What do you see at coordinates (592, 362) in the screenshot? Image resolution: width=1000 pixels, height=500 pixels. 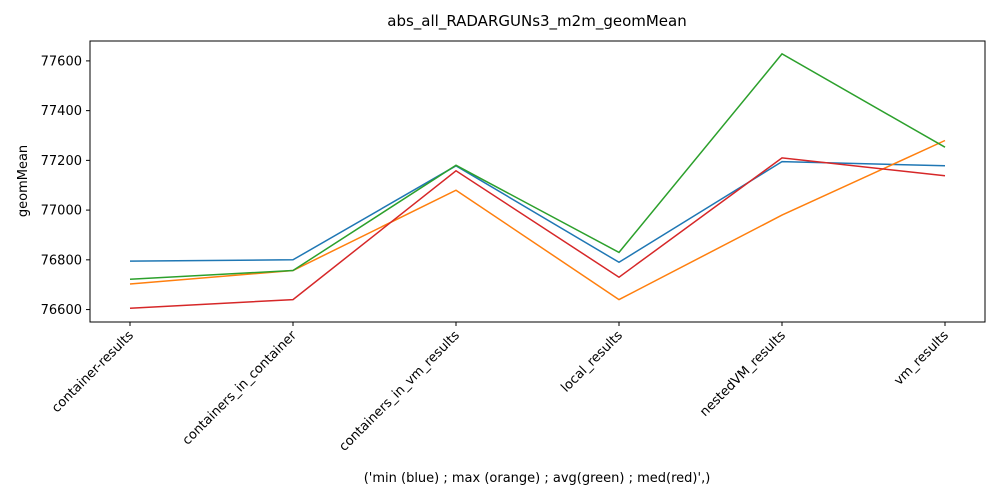 I see `x-tick-label: local_results` at bounding box center [592, 362].